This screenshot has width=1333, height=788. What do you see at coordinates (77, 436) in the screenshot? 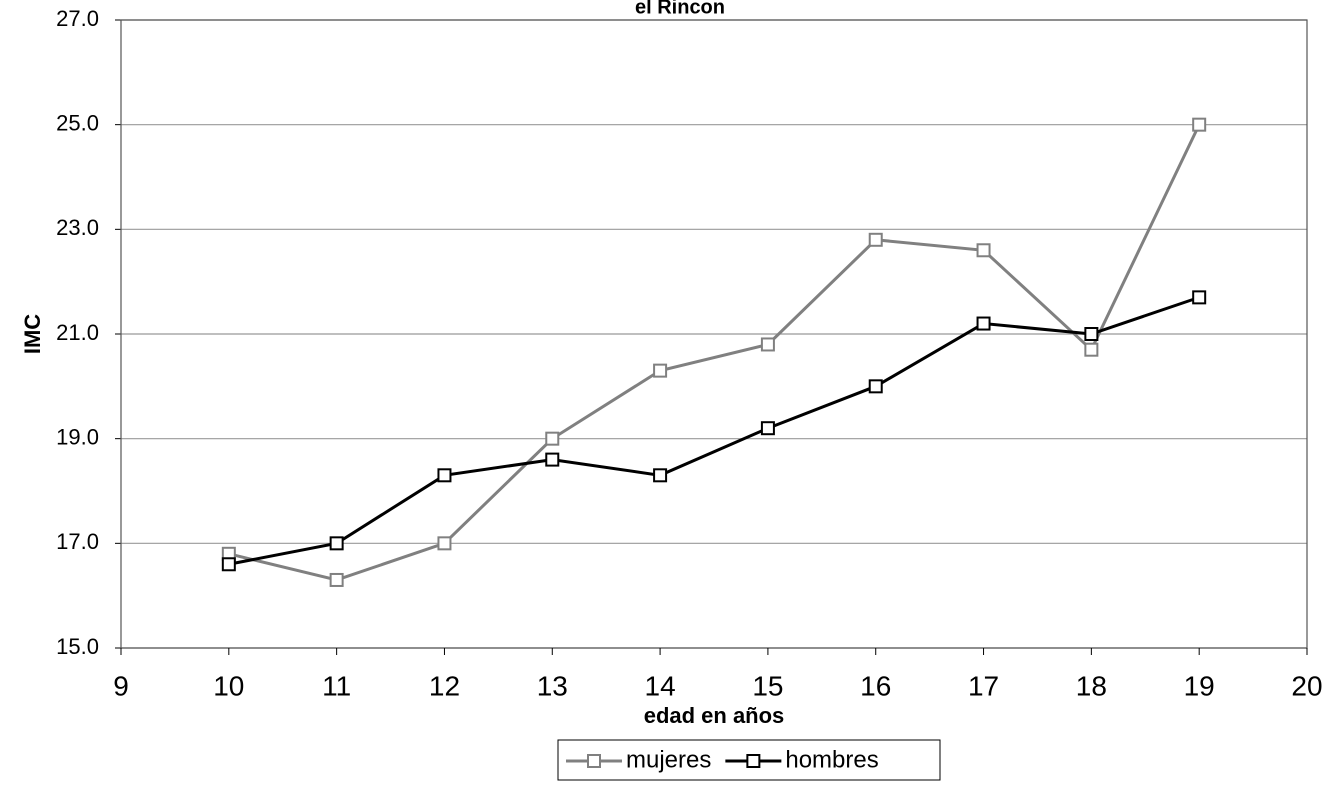
I see `y-tick-label: 19.0` at bounding box center [77, 436].